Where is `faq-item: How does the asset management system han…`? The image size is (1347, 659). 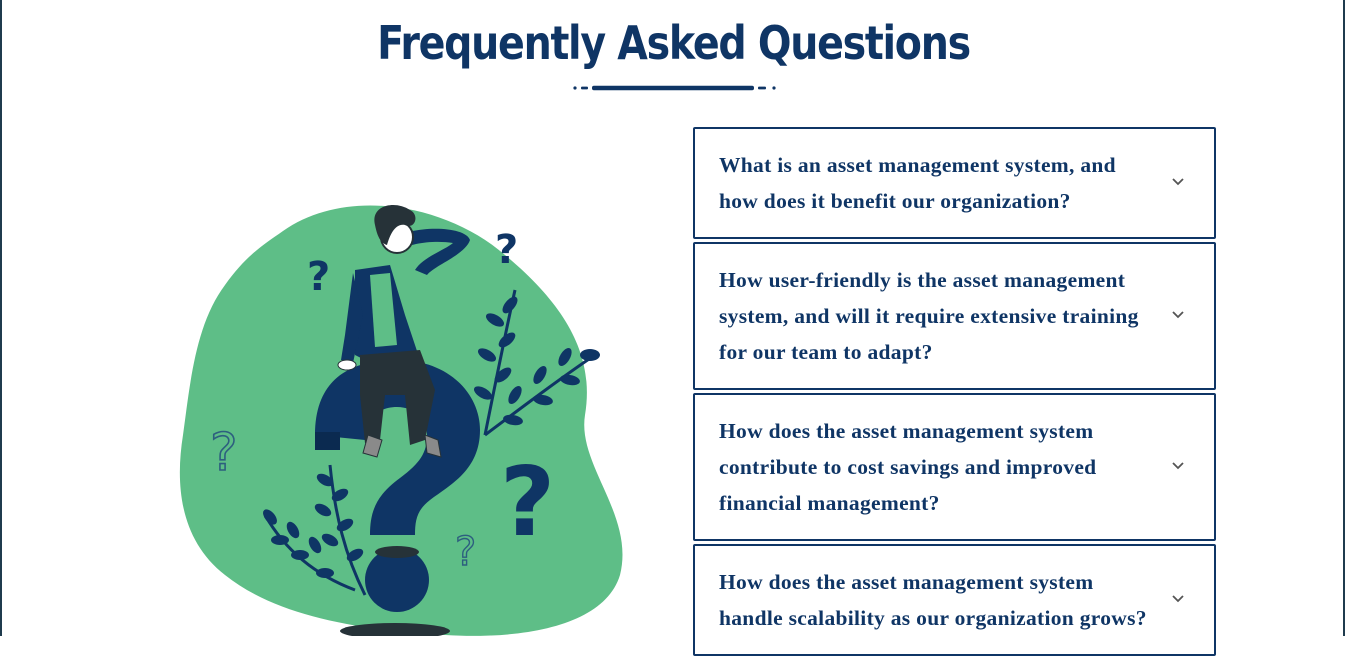 faq-item: How does the asset management system han… is located at coordinates (954, 600).